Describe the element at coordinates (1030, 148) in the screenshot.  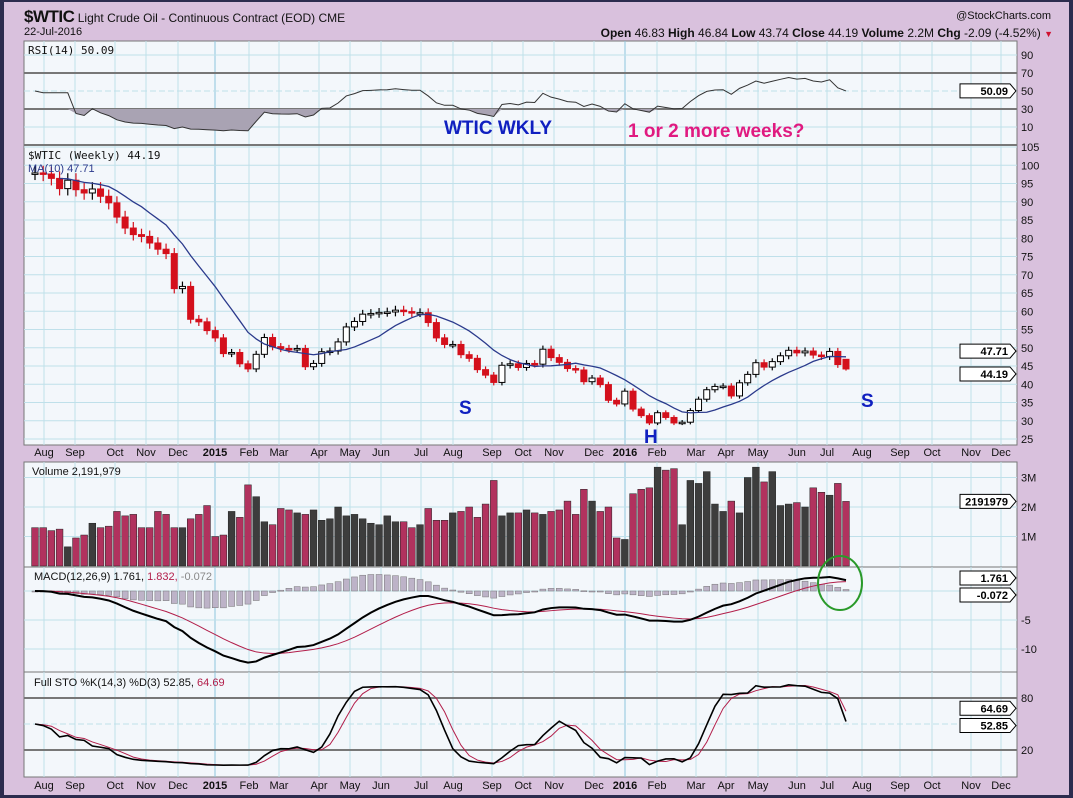
I see `price-tick-label: 105` at that location.